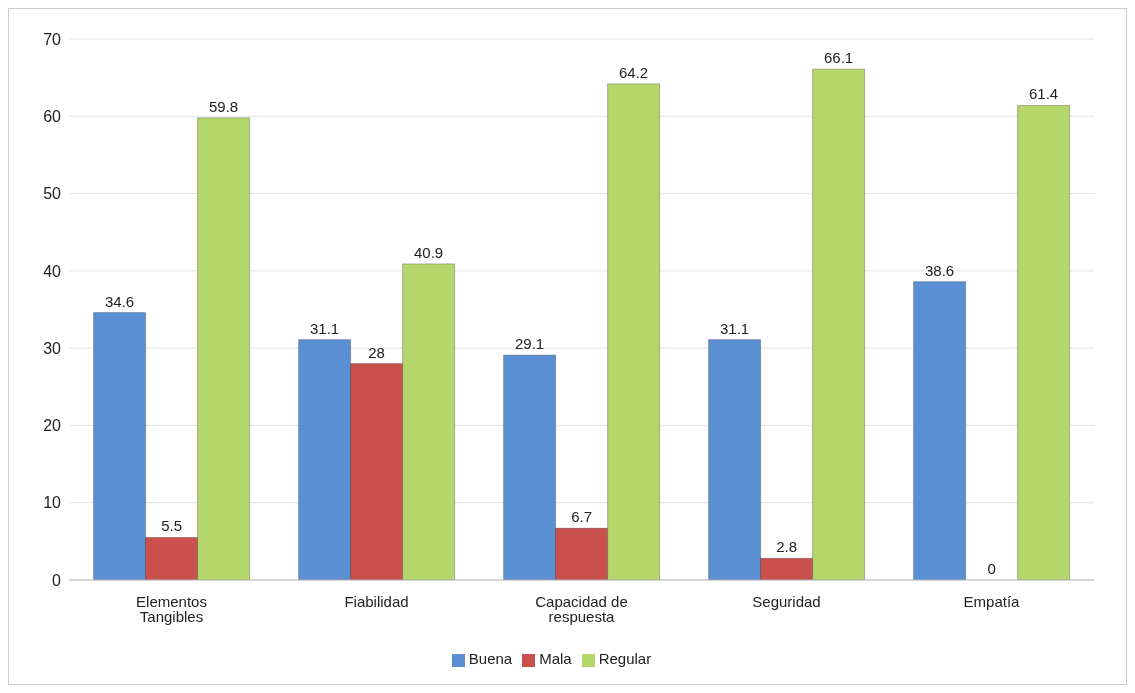  What do you see at coordinates (490, 658) in the screenshot?
I see `legend-label: Buena` at bounding box center [490, 658].